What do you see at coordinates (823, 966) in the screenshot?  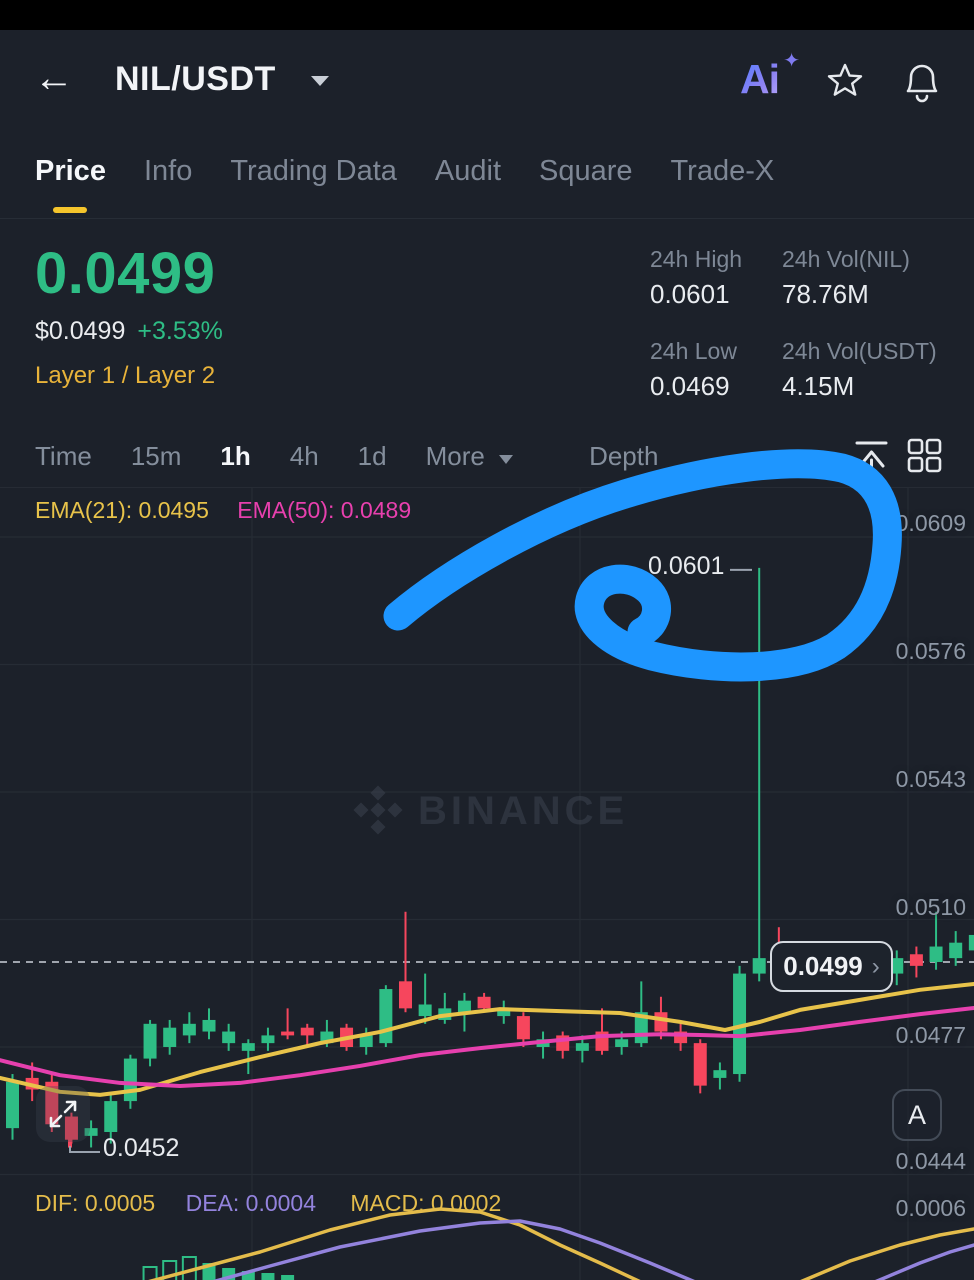 I see `current-price-value: 0.0499` at bounding box center [823, 966].